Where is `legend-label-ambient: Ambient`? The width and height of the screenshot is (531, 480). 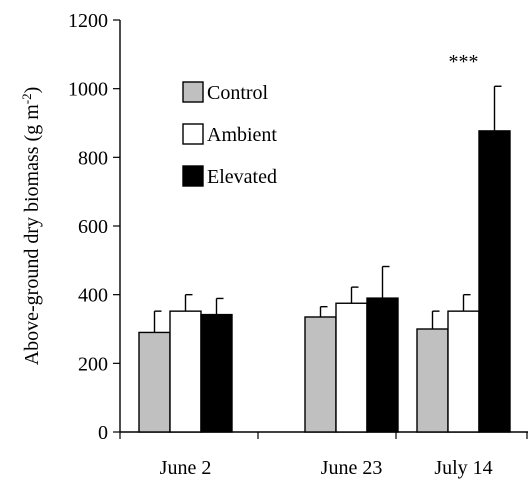 legend-label-ambient: Ambient is located at coordinates (242, 135).